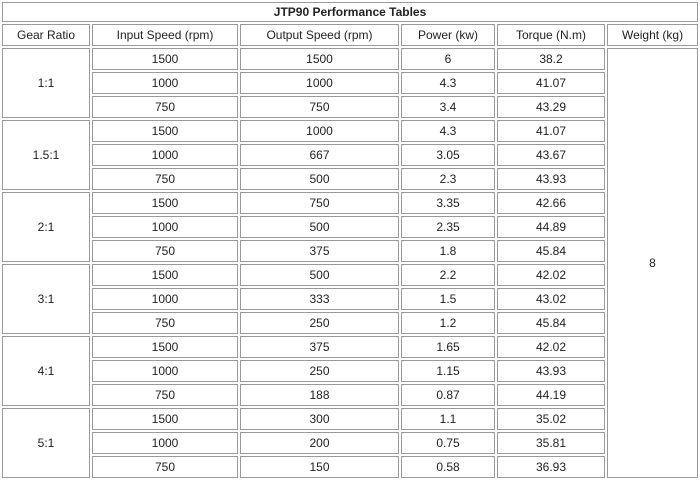 Image resolution: width=700 pixels, height=485 pixels. I want to click on cell: 1.1, so click(448, 419).